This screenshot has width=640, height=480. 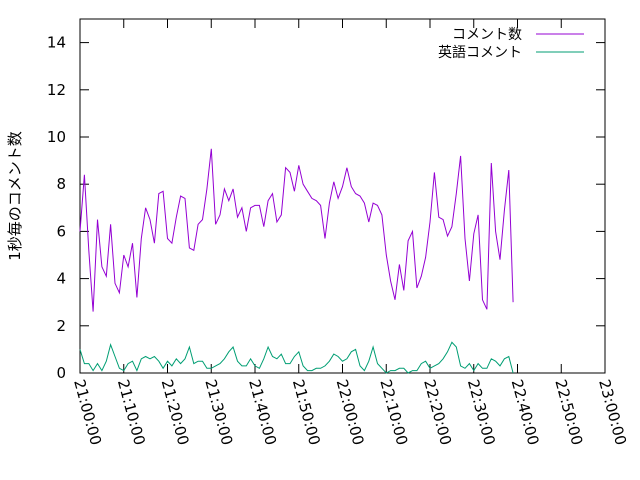 What do you see at coordinates (393, 412) in the screenshot?
I see `x-tick-label: 22:10:00` at bounding box center [393, 412].